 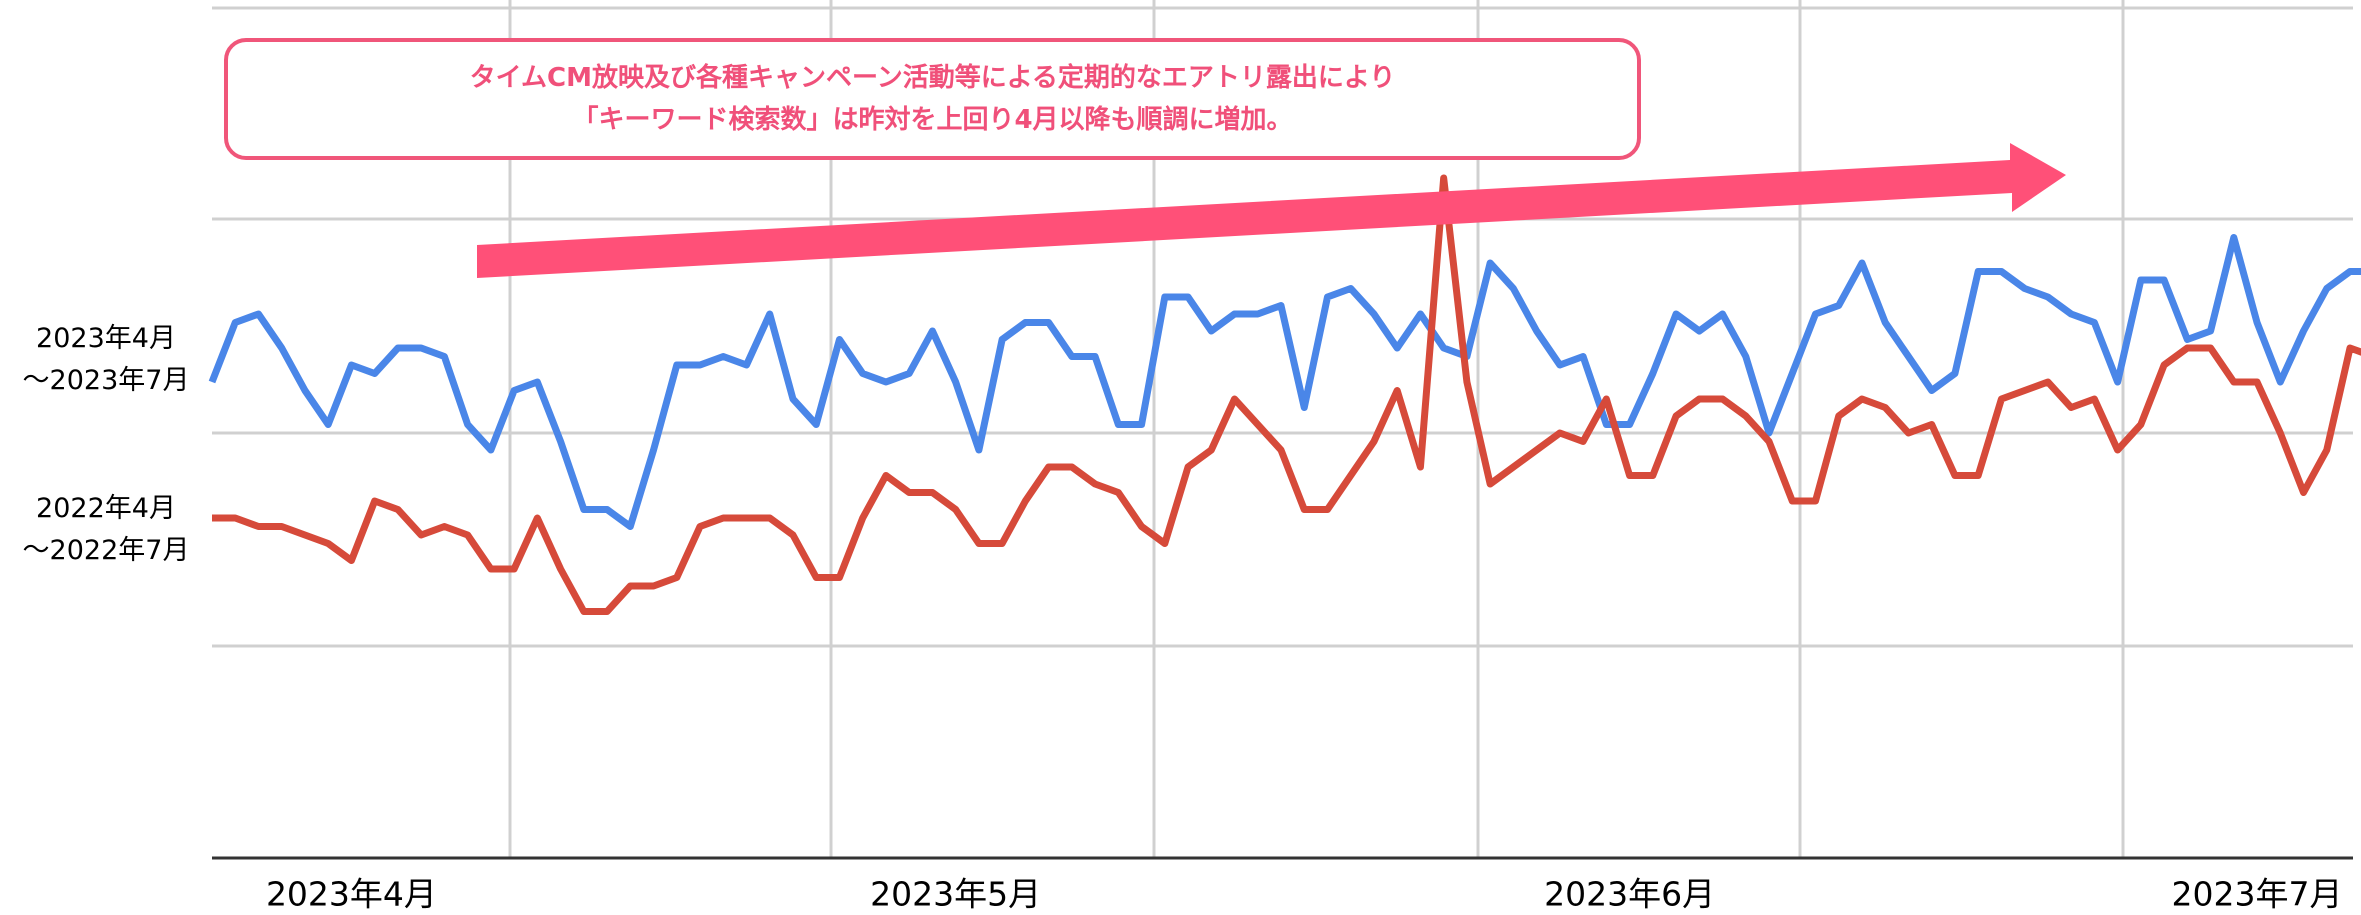 What do you see at coordinates (106, 529) in the screenshot?
I see `series-label: 2022年4月 ～2022年7月` at bounding box center [106, 529].